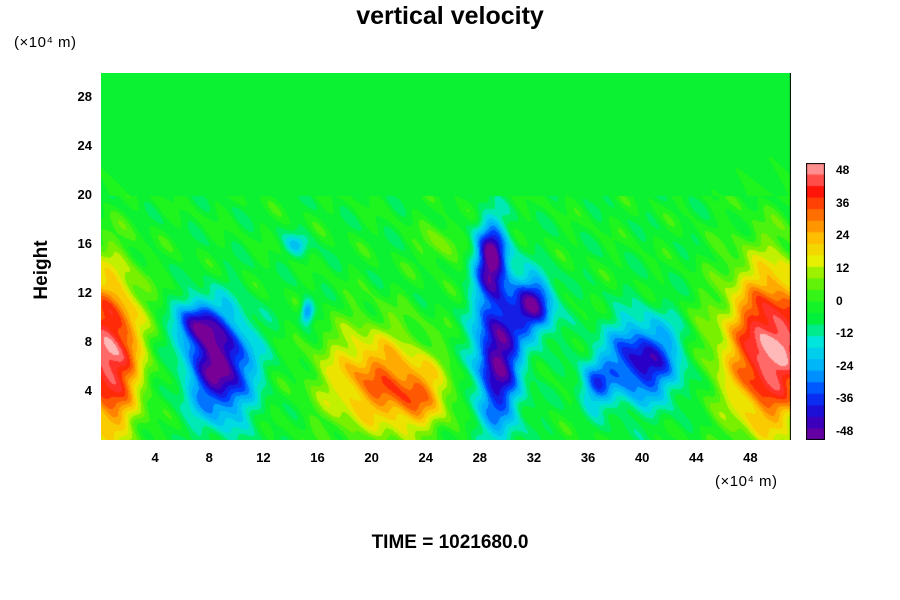 This screenshot has height=600, width=900. Describe the element at coordinates (750, 457) in the screenshot. I see `x-tick-label: 48` at that location.